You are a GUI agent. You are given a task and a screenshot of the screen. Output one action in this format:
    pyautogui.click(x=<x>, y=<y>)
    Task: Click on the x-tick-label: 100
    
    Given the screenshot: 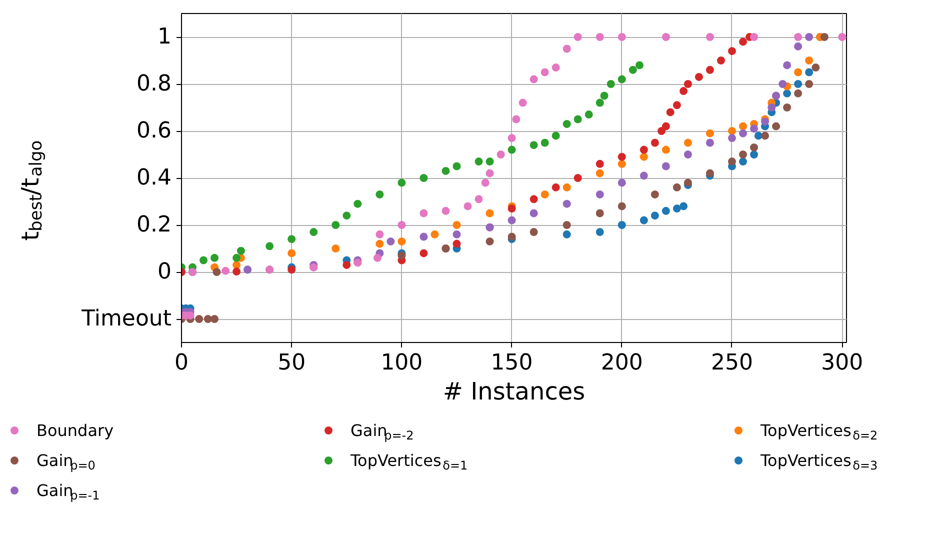 What is the action you would take?
    pyautogui.click(x=401, y=363)
    